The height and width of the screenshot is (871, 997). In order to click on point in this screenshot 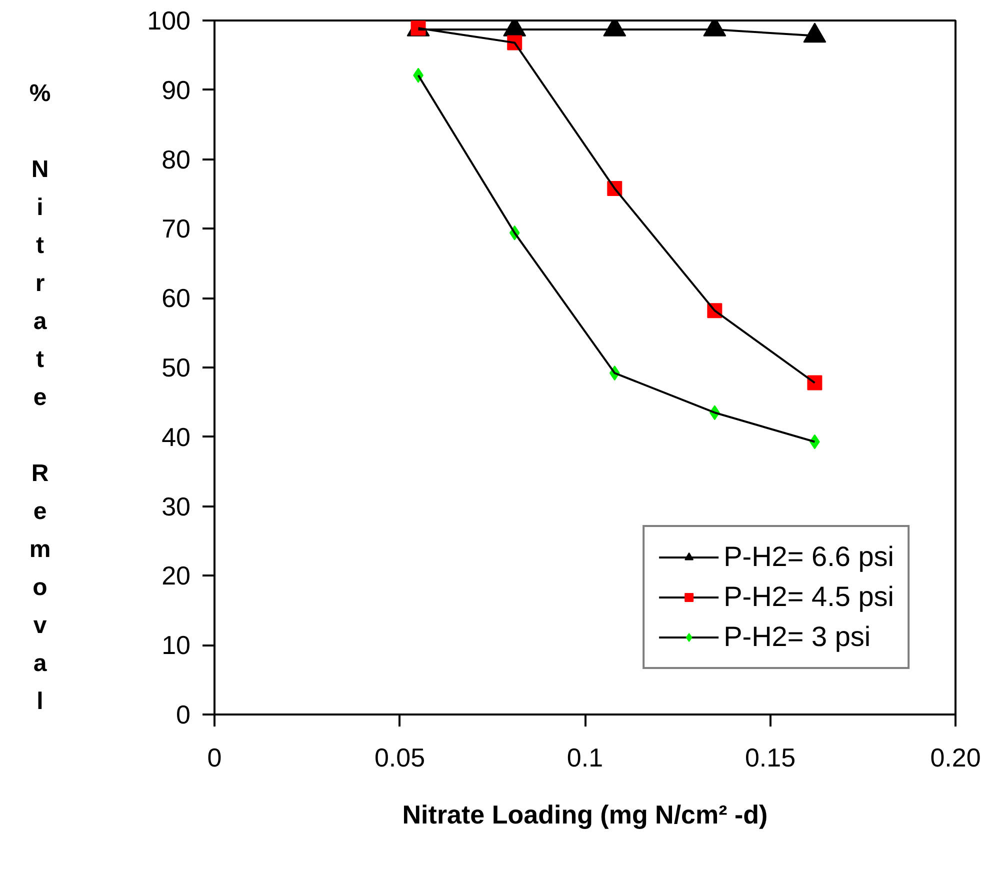, I will do `click(814, 382)`.